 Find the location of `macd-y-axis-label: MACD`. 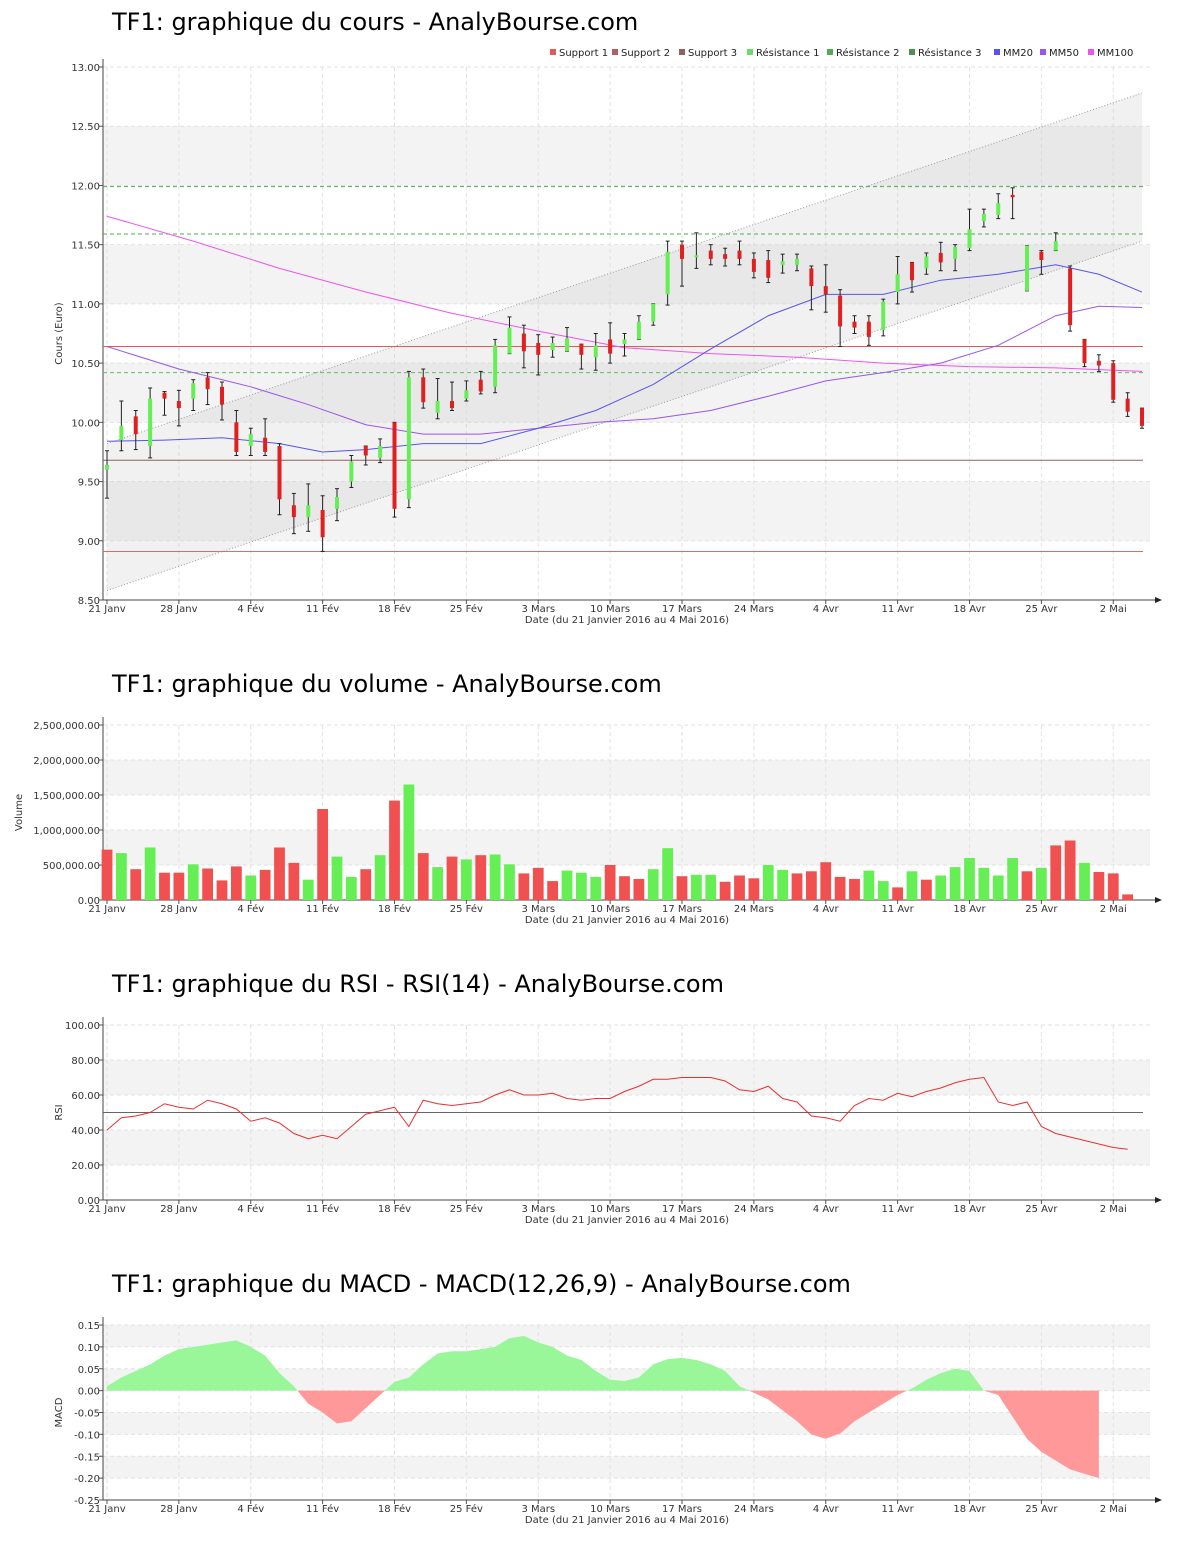

macd-y-axis-label: MACD is located at coordinates (59, 1412).